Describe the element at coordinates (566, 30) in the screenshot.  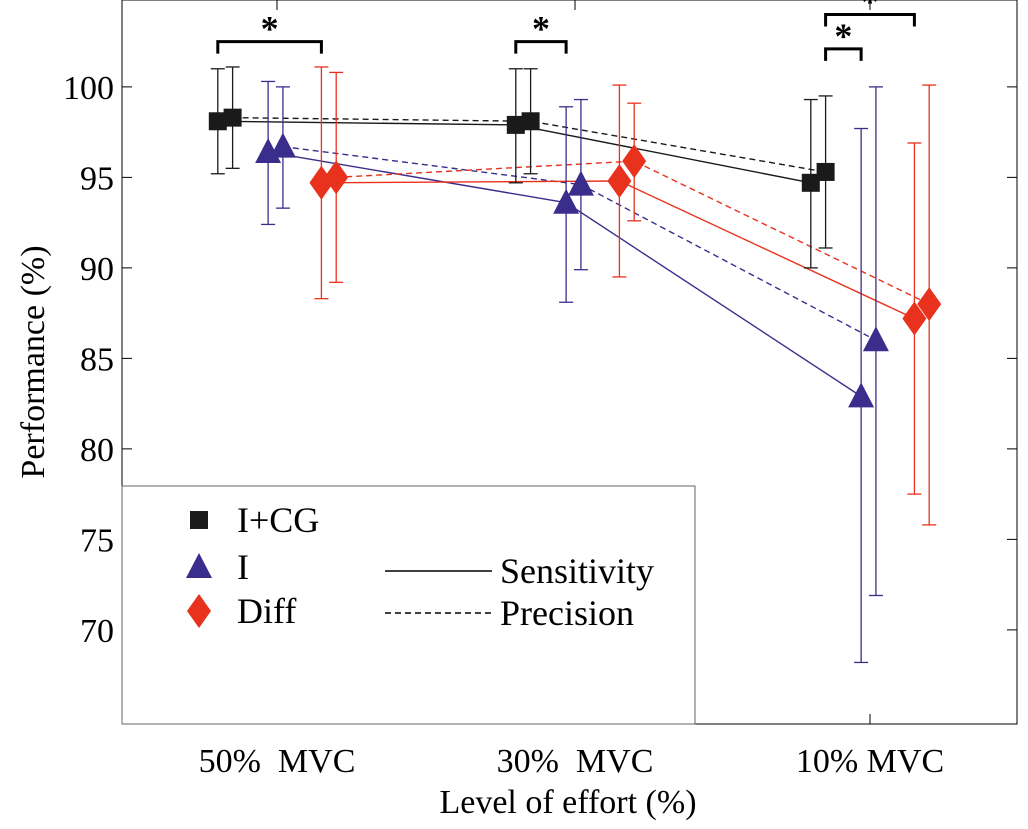
I see `significance-layer: * * * *` at that location.